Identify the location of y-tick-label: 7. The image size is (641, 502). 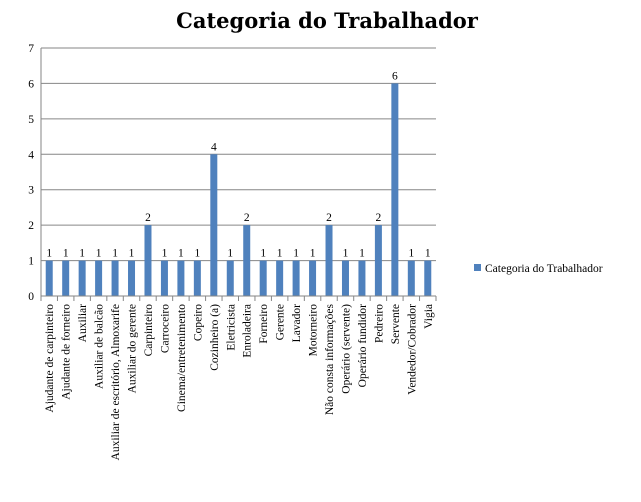
(31, 49).